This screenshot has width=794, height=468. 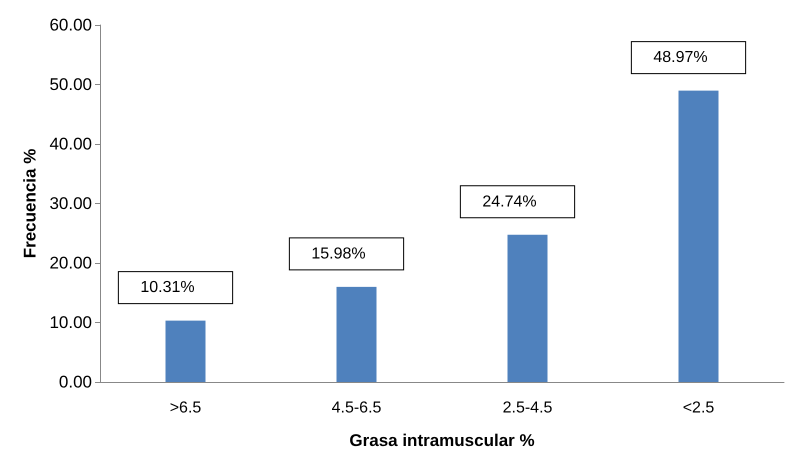 What do you see at coordinates (186, 408) in the screenshot?
I see `x-tick-label: >6.5` at bounding box center [186, 408].